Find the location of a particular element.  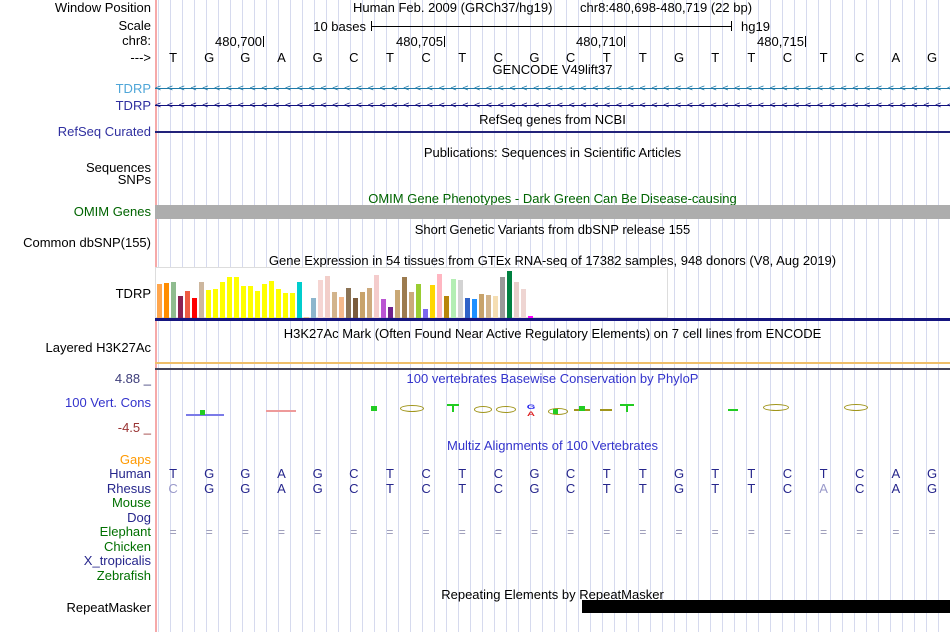

repeatmasker-label: RepeatMasker is located at coordinates (108, 607).